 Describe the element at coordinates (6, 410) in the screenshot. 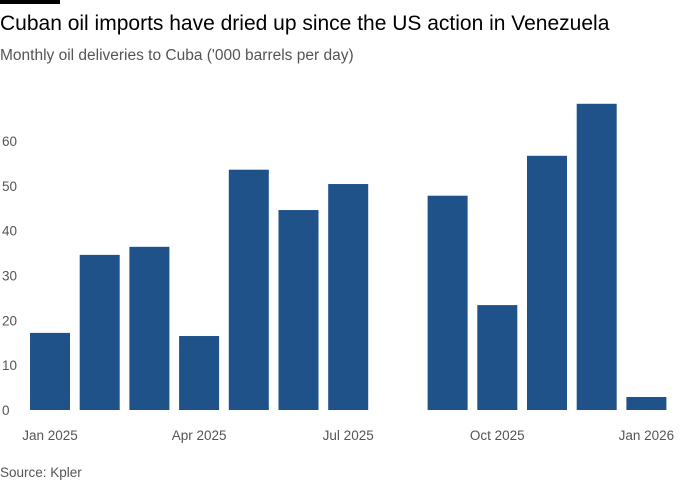

I see `y-tick-label: 0` at that location.